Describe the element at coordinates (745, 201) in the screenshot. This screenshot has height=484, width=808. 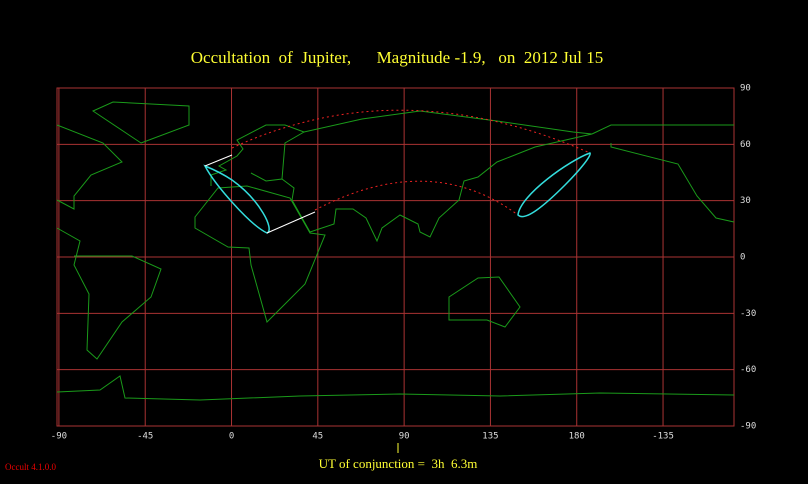
I see `y-tick-label: 30` at that location.